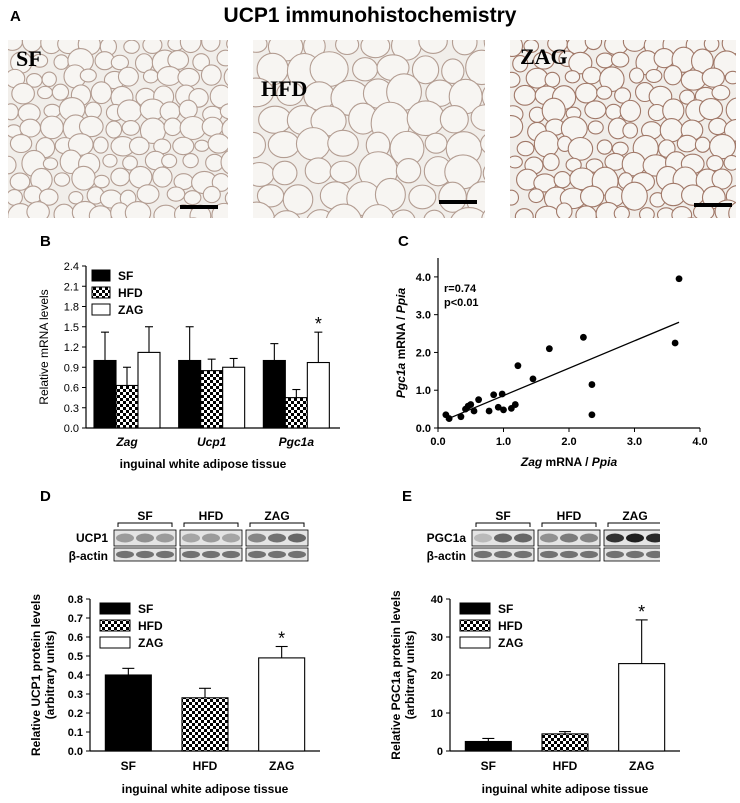 The image size is (740, 803). I want to click on blot-group-label: HFD, so click(569, 516).